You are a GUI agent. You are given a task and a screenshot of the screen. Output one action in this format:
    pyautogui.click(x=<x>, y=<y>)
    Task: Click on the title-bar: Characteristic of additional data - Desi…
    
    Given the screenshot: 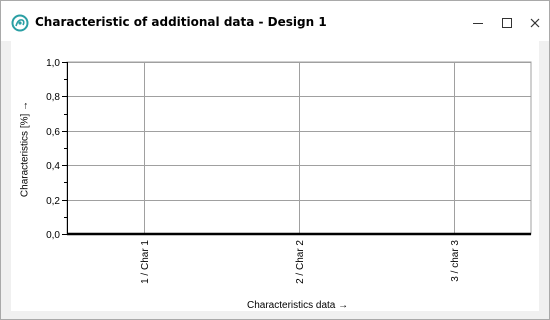 What is the action you would take?
    pyautogui.click(x=275, y=21)
    